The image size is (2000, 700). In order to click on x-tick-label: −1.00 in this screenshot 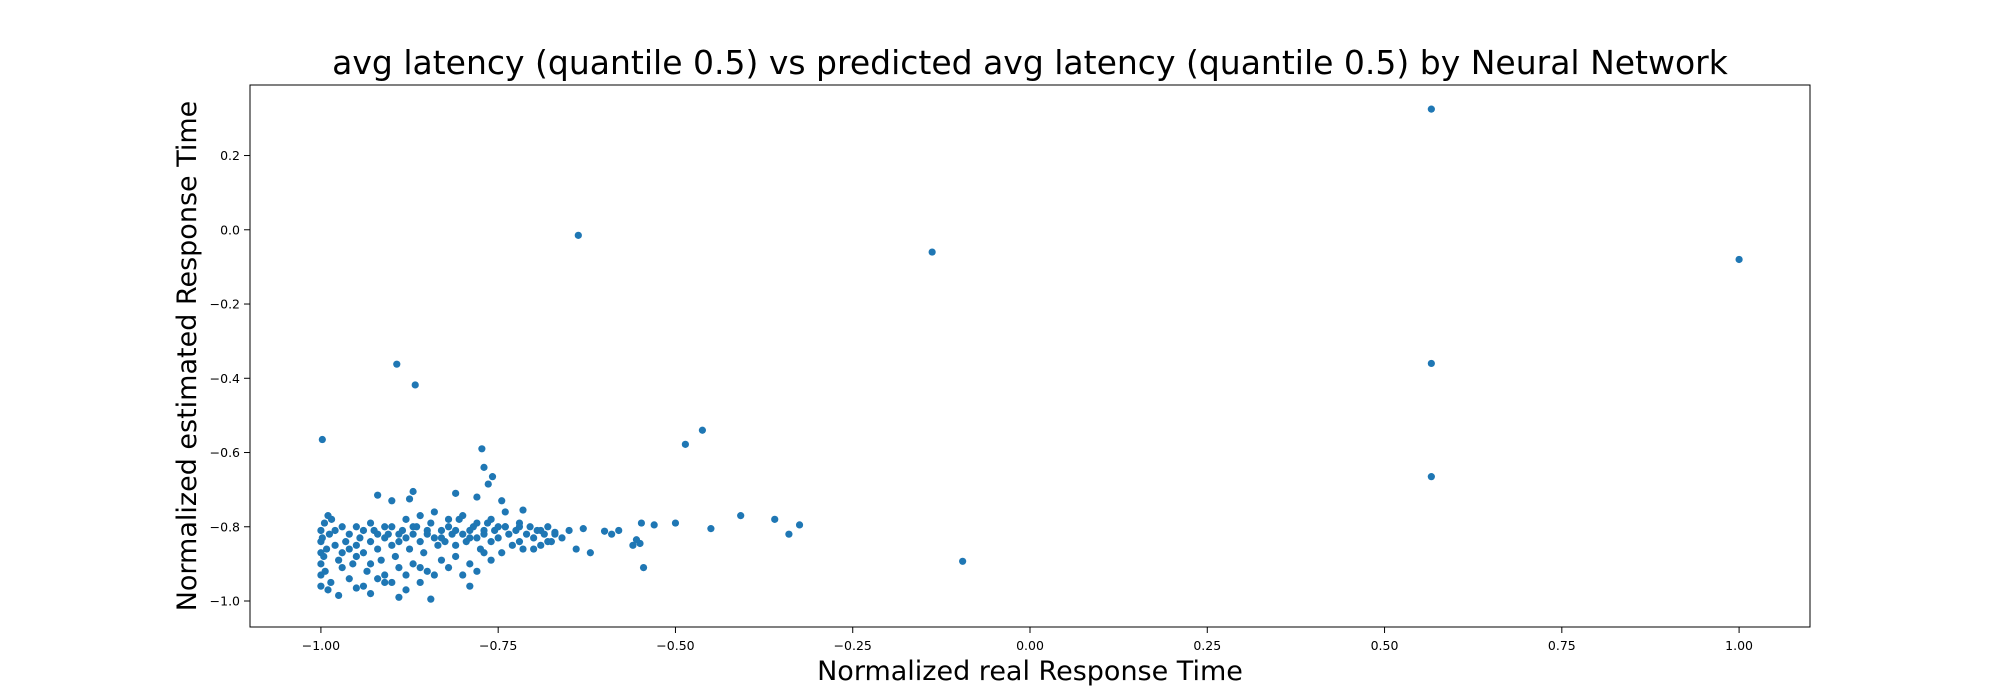, I will do `click(321, 645)`.